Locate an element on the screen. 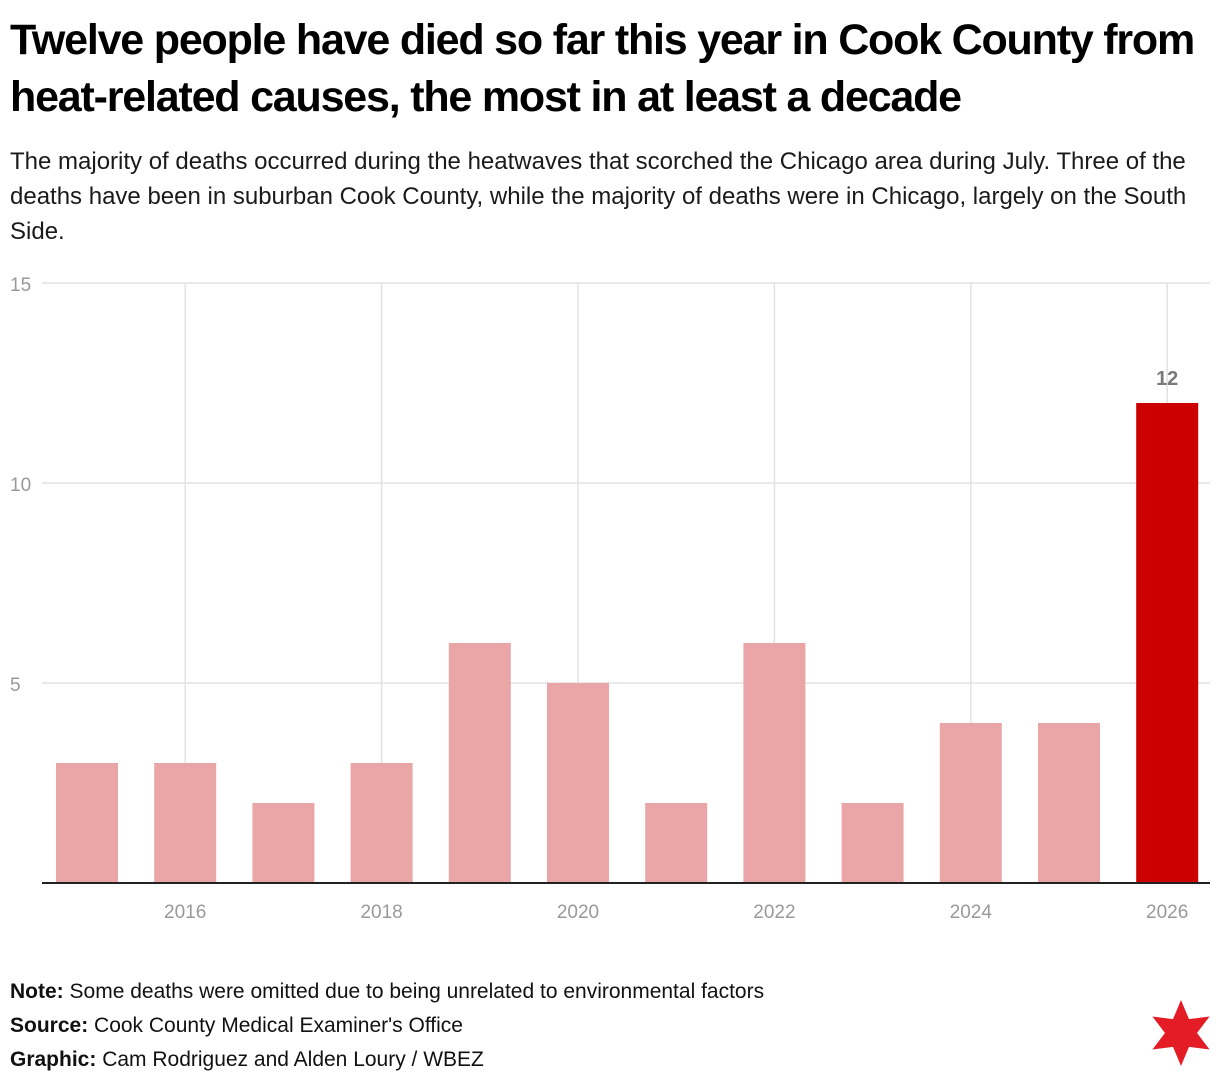  graphic-text: Cam Rodriguez and Alden Loury / WBEZ is located at coordinates (293, 1059).